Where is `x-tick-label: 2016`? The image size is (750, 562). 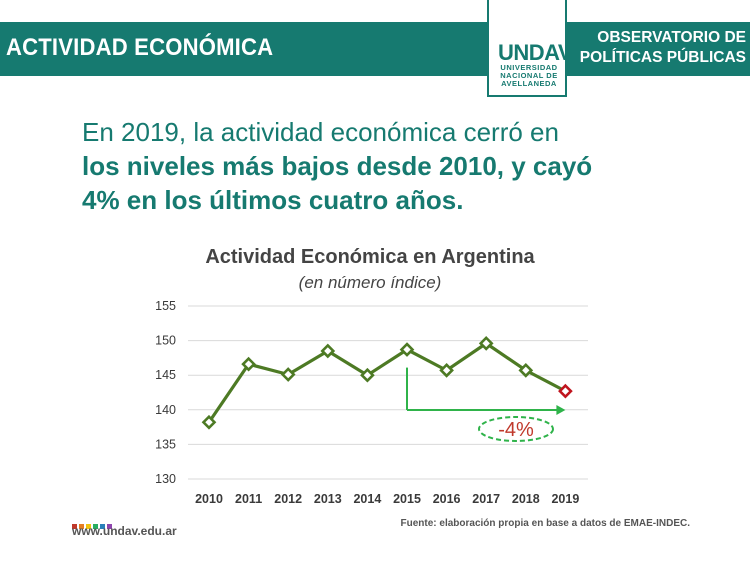
x-tick-label: 2016 is located at coordinates (447, 499).